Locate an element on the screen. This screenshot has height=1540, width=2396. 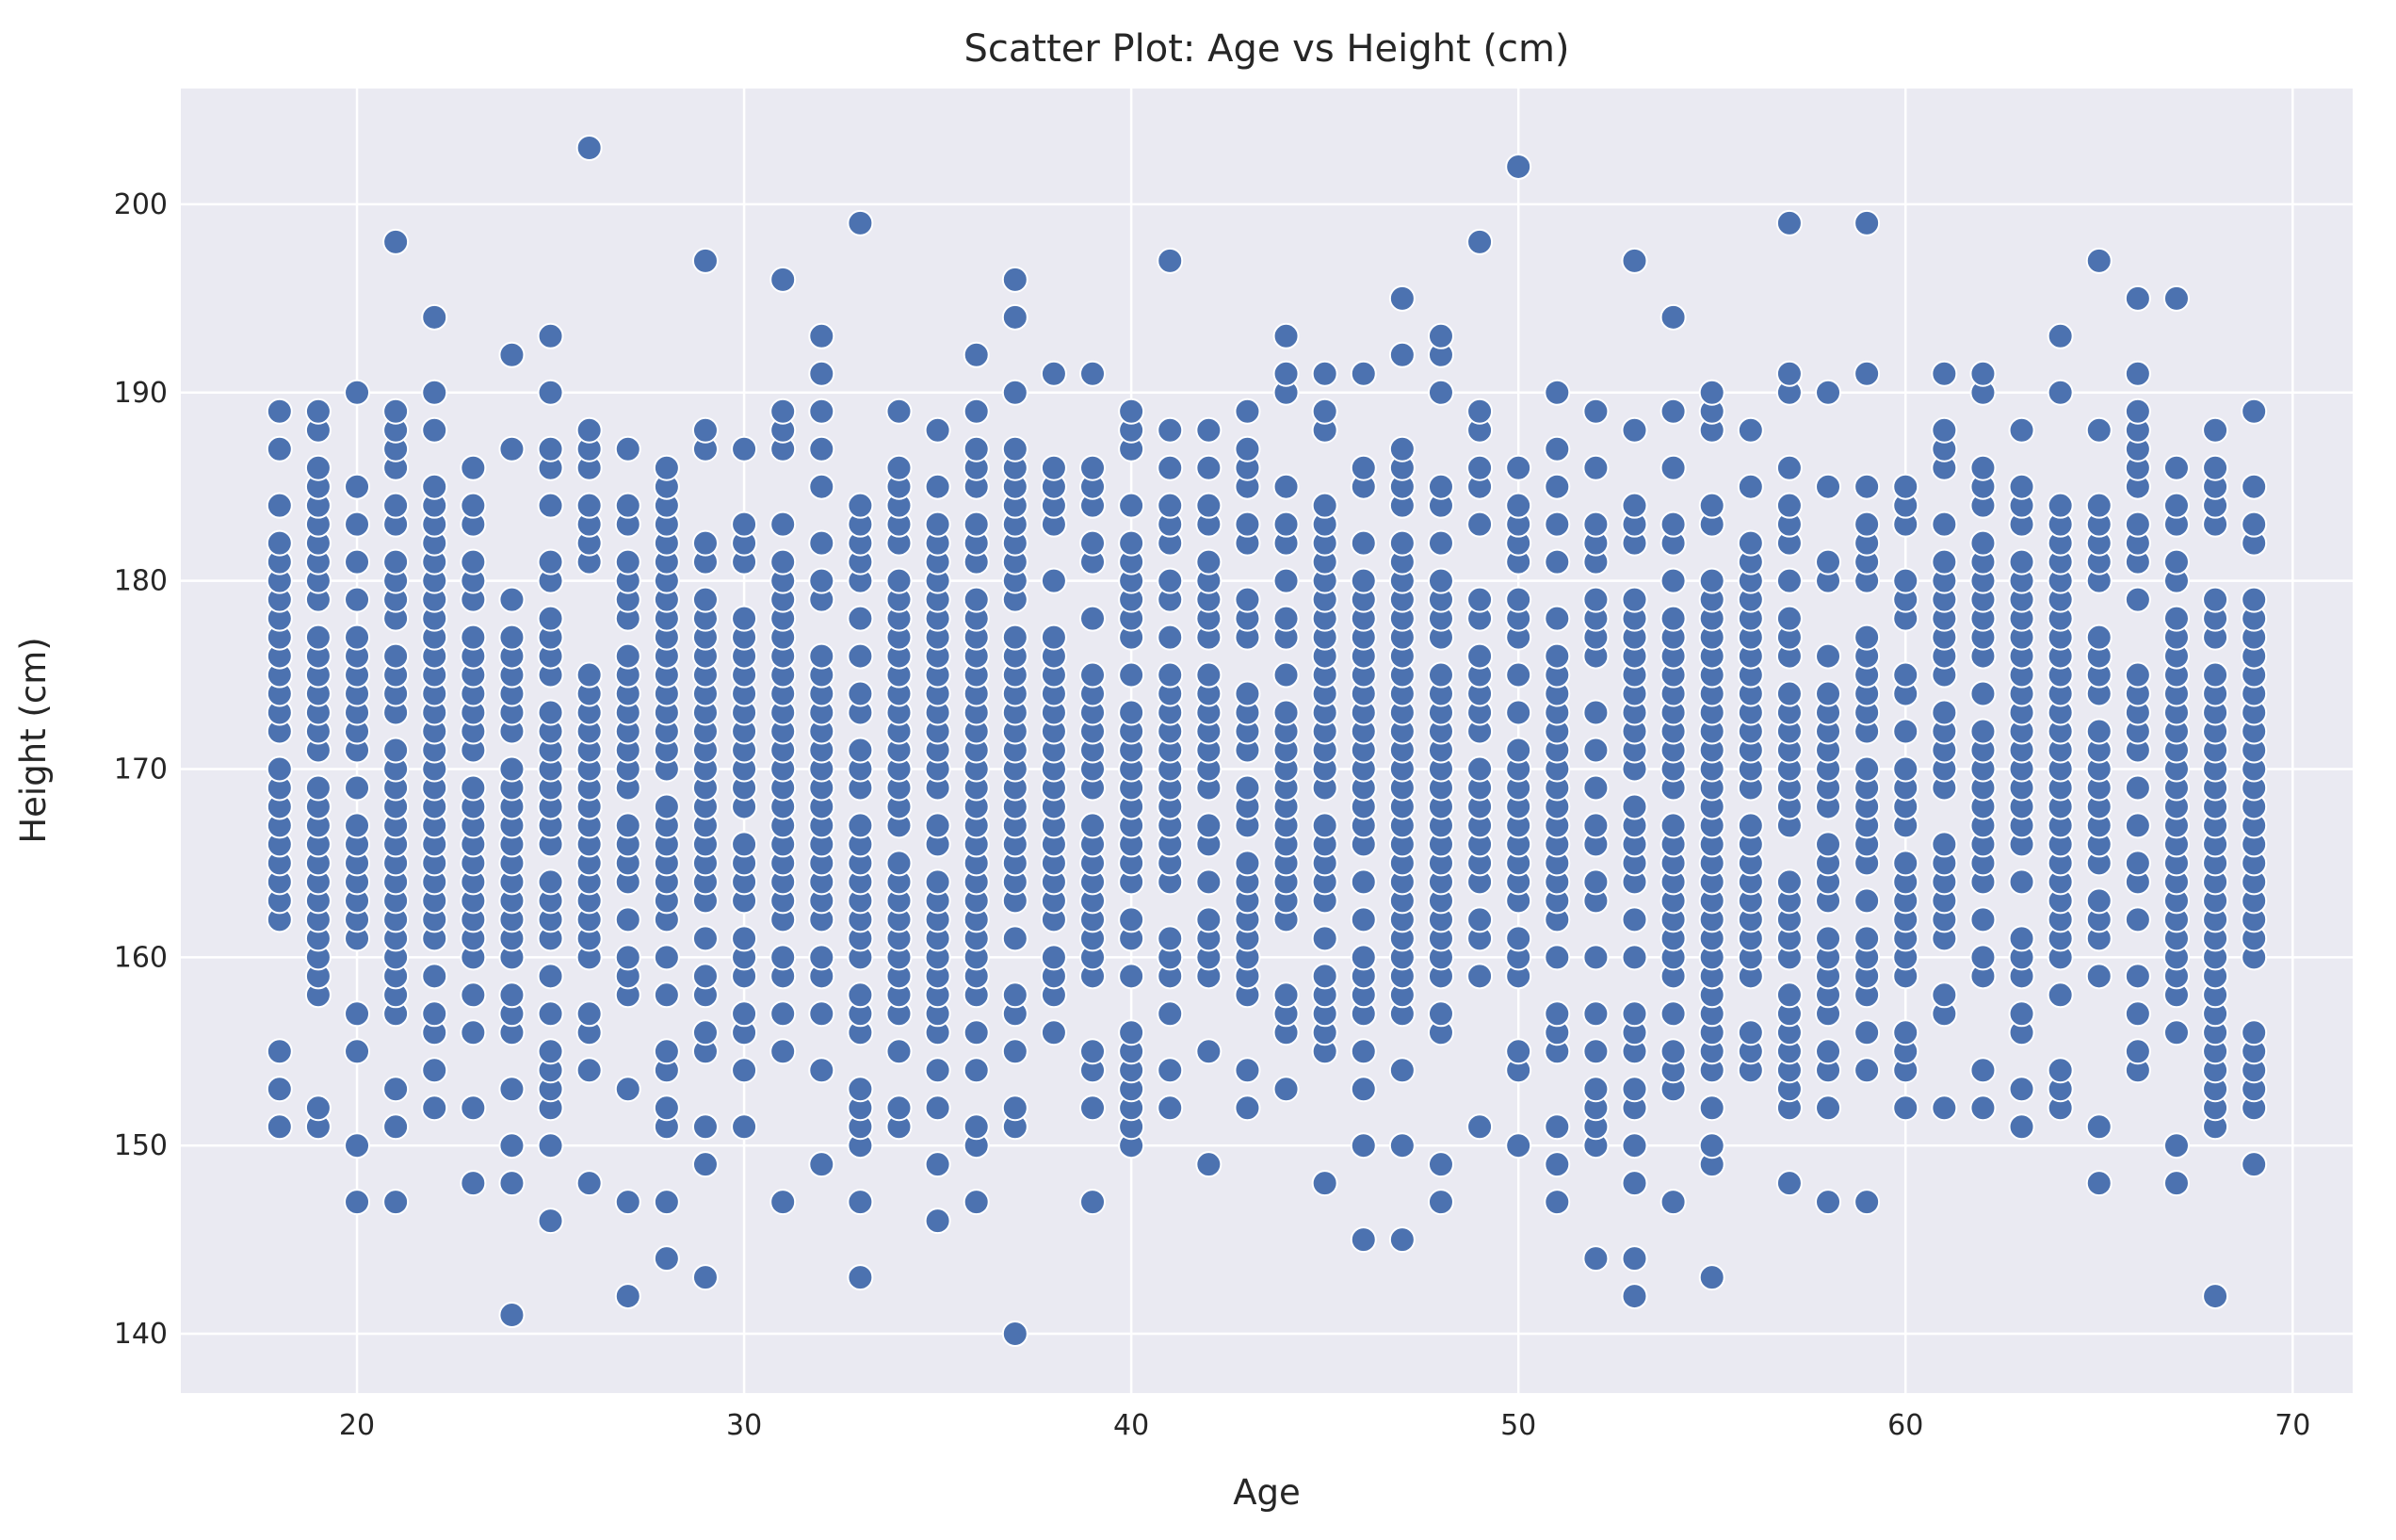
x-tick-label: 60 is located at coordinates (1905, 1425).